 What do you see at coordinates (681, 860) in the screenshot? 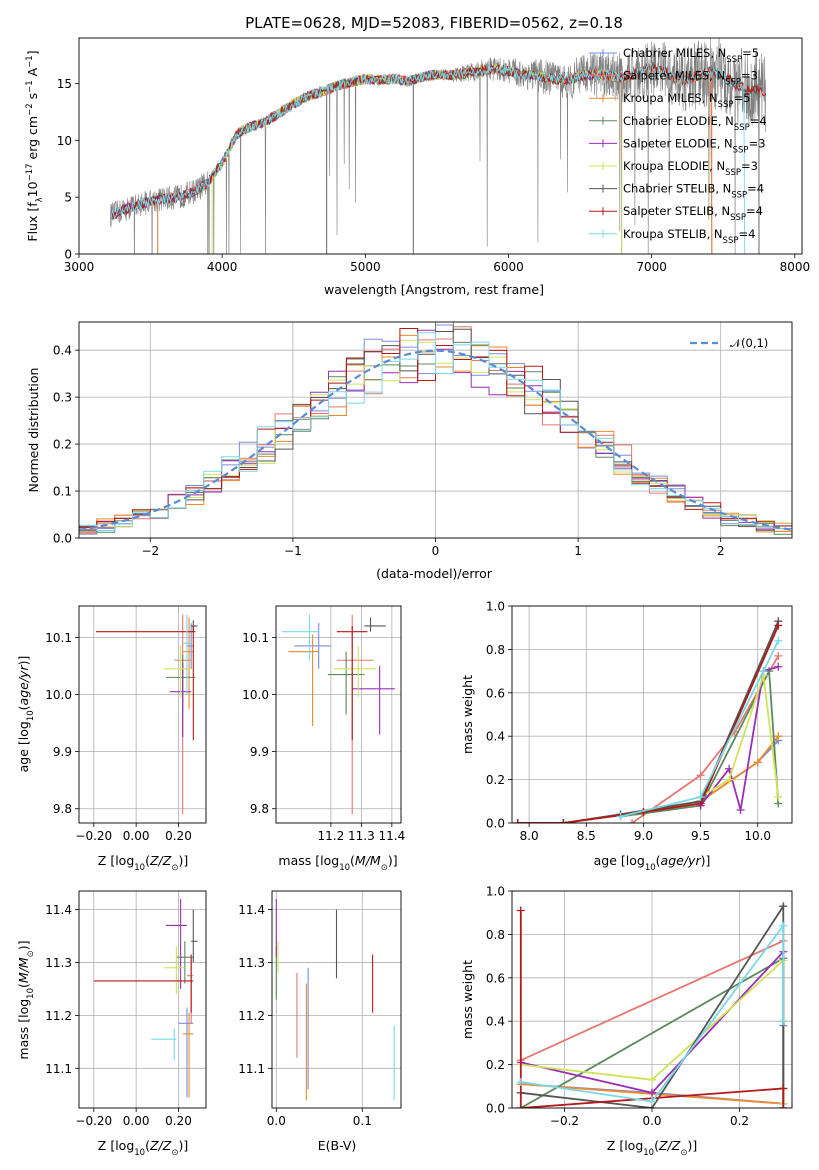
I see `label-part: age/yr` at bounding box center [681, 860].